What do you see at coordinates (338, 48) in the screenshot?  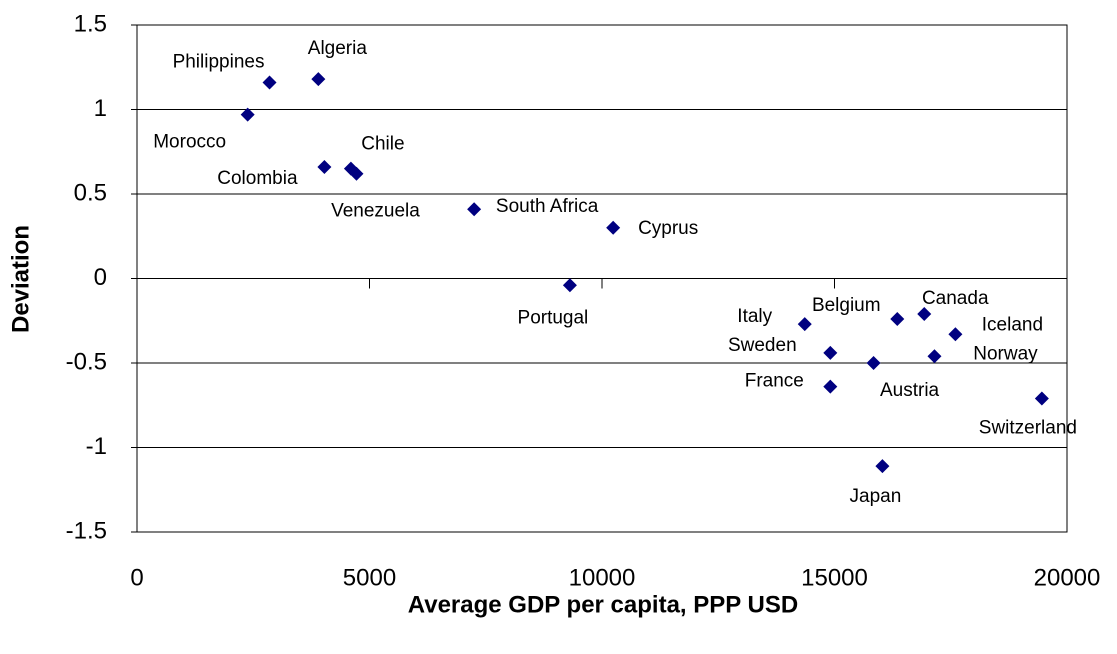 I see `point-label: Algeria` at bounding box center [338, 48].